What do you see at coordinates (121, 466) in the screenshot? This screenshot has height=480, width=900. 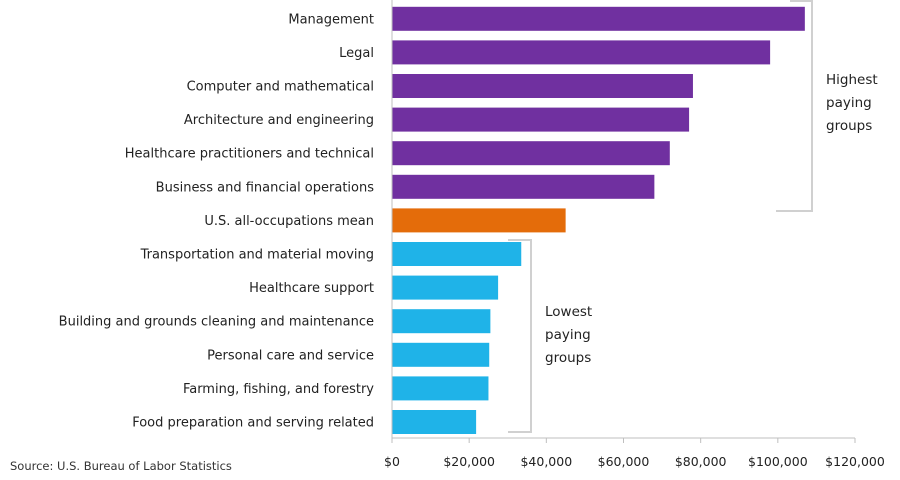 I see `source-note: Source: U.S. Bureau of Labor Statistics` at bounding box center [121, 466].